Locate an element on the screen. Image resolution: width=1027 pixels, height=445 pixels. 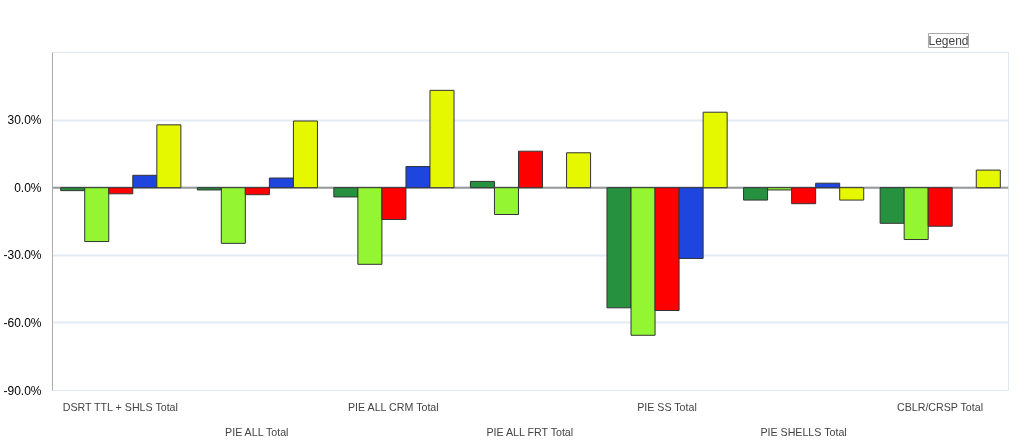
x-tick-label: PIE SS Total is located at coordinates (667, 406).